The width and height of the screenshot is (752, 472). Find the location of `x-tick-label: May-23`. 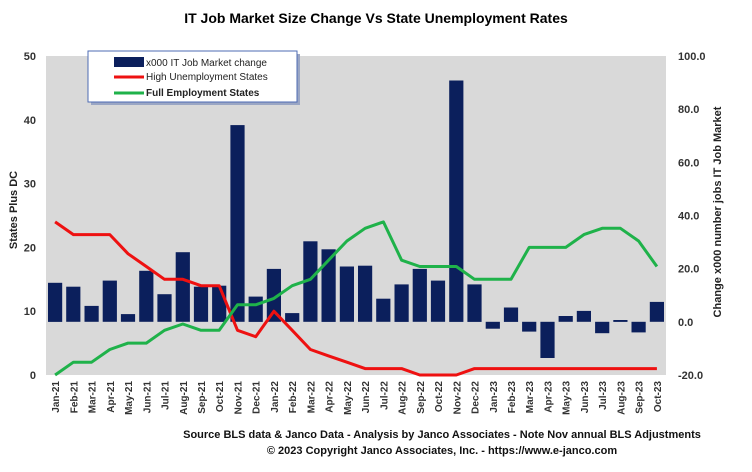

x-tick-label: May-23 is located at coordinates (567, 398).